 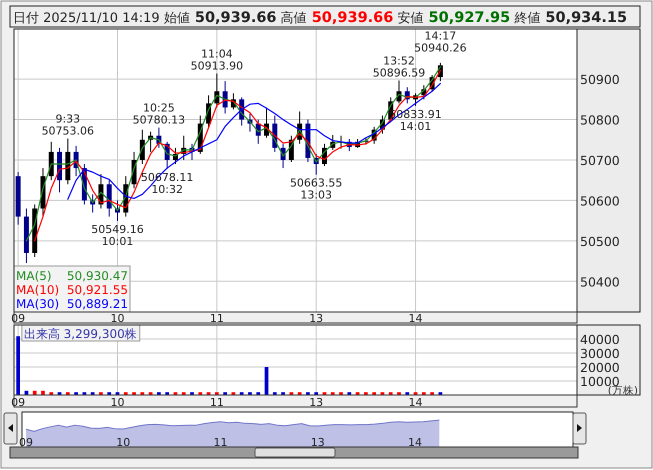 What do you see at coordinates (316, 189) in the screenshot?
I see `annotation: 50663.55 13:03` at bounding box center [316, 189].